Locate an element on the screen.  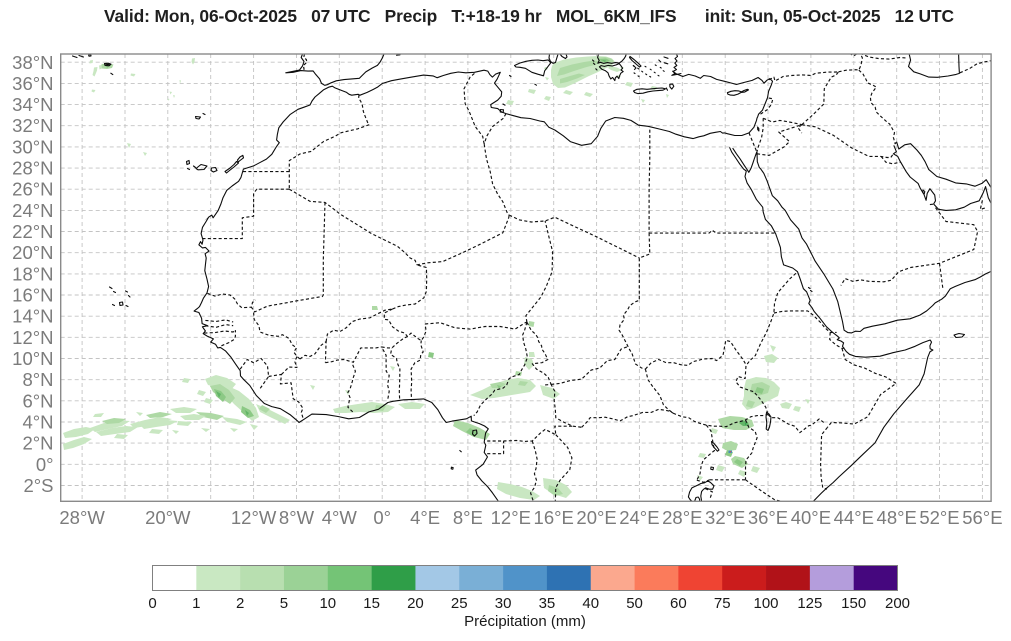
svg-text: 1 is located at coordinates (196, 603).